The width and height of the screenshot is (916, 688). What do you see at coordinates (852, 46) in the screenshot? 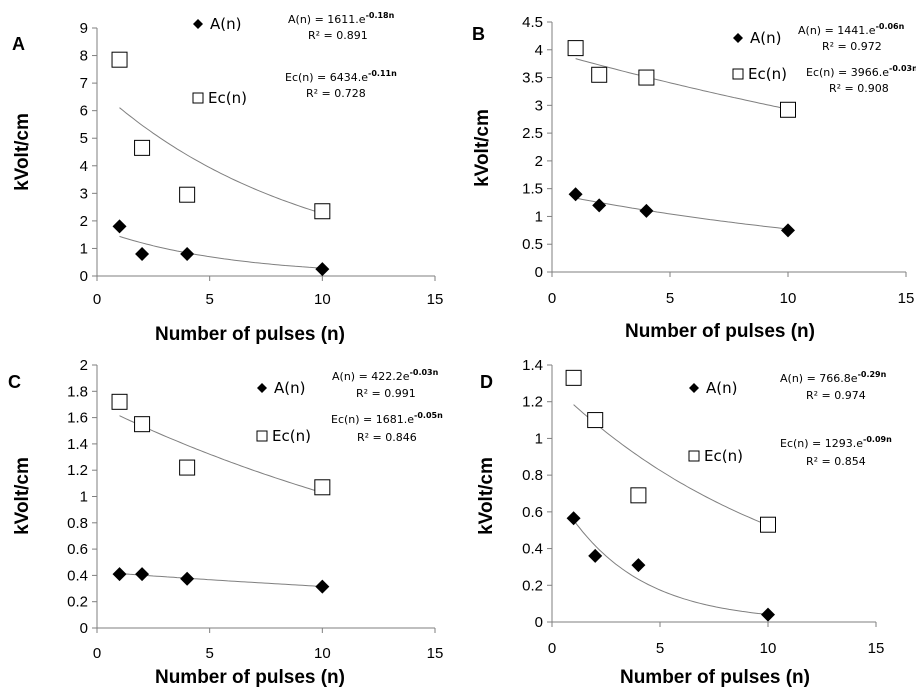
I see `r-squared: R² = 0.972` at bounding box center [852, 46].